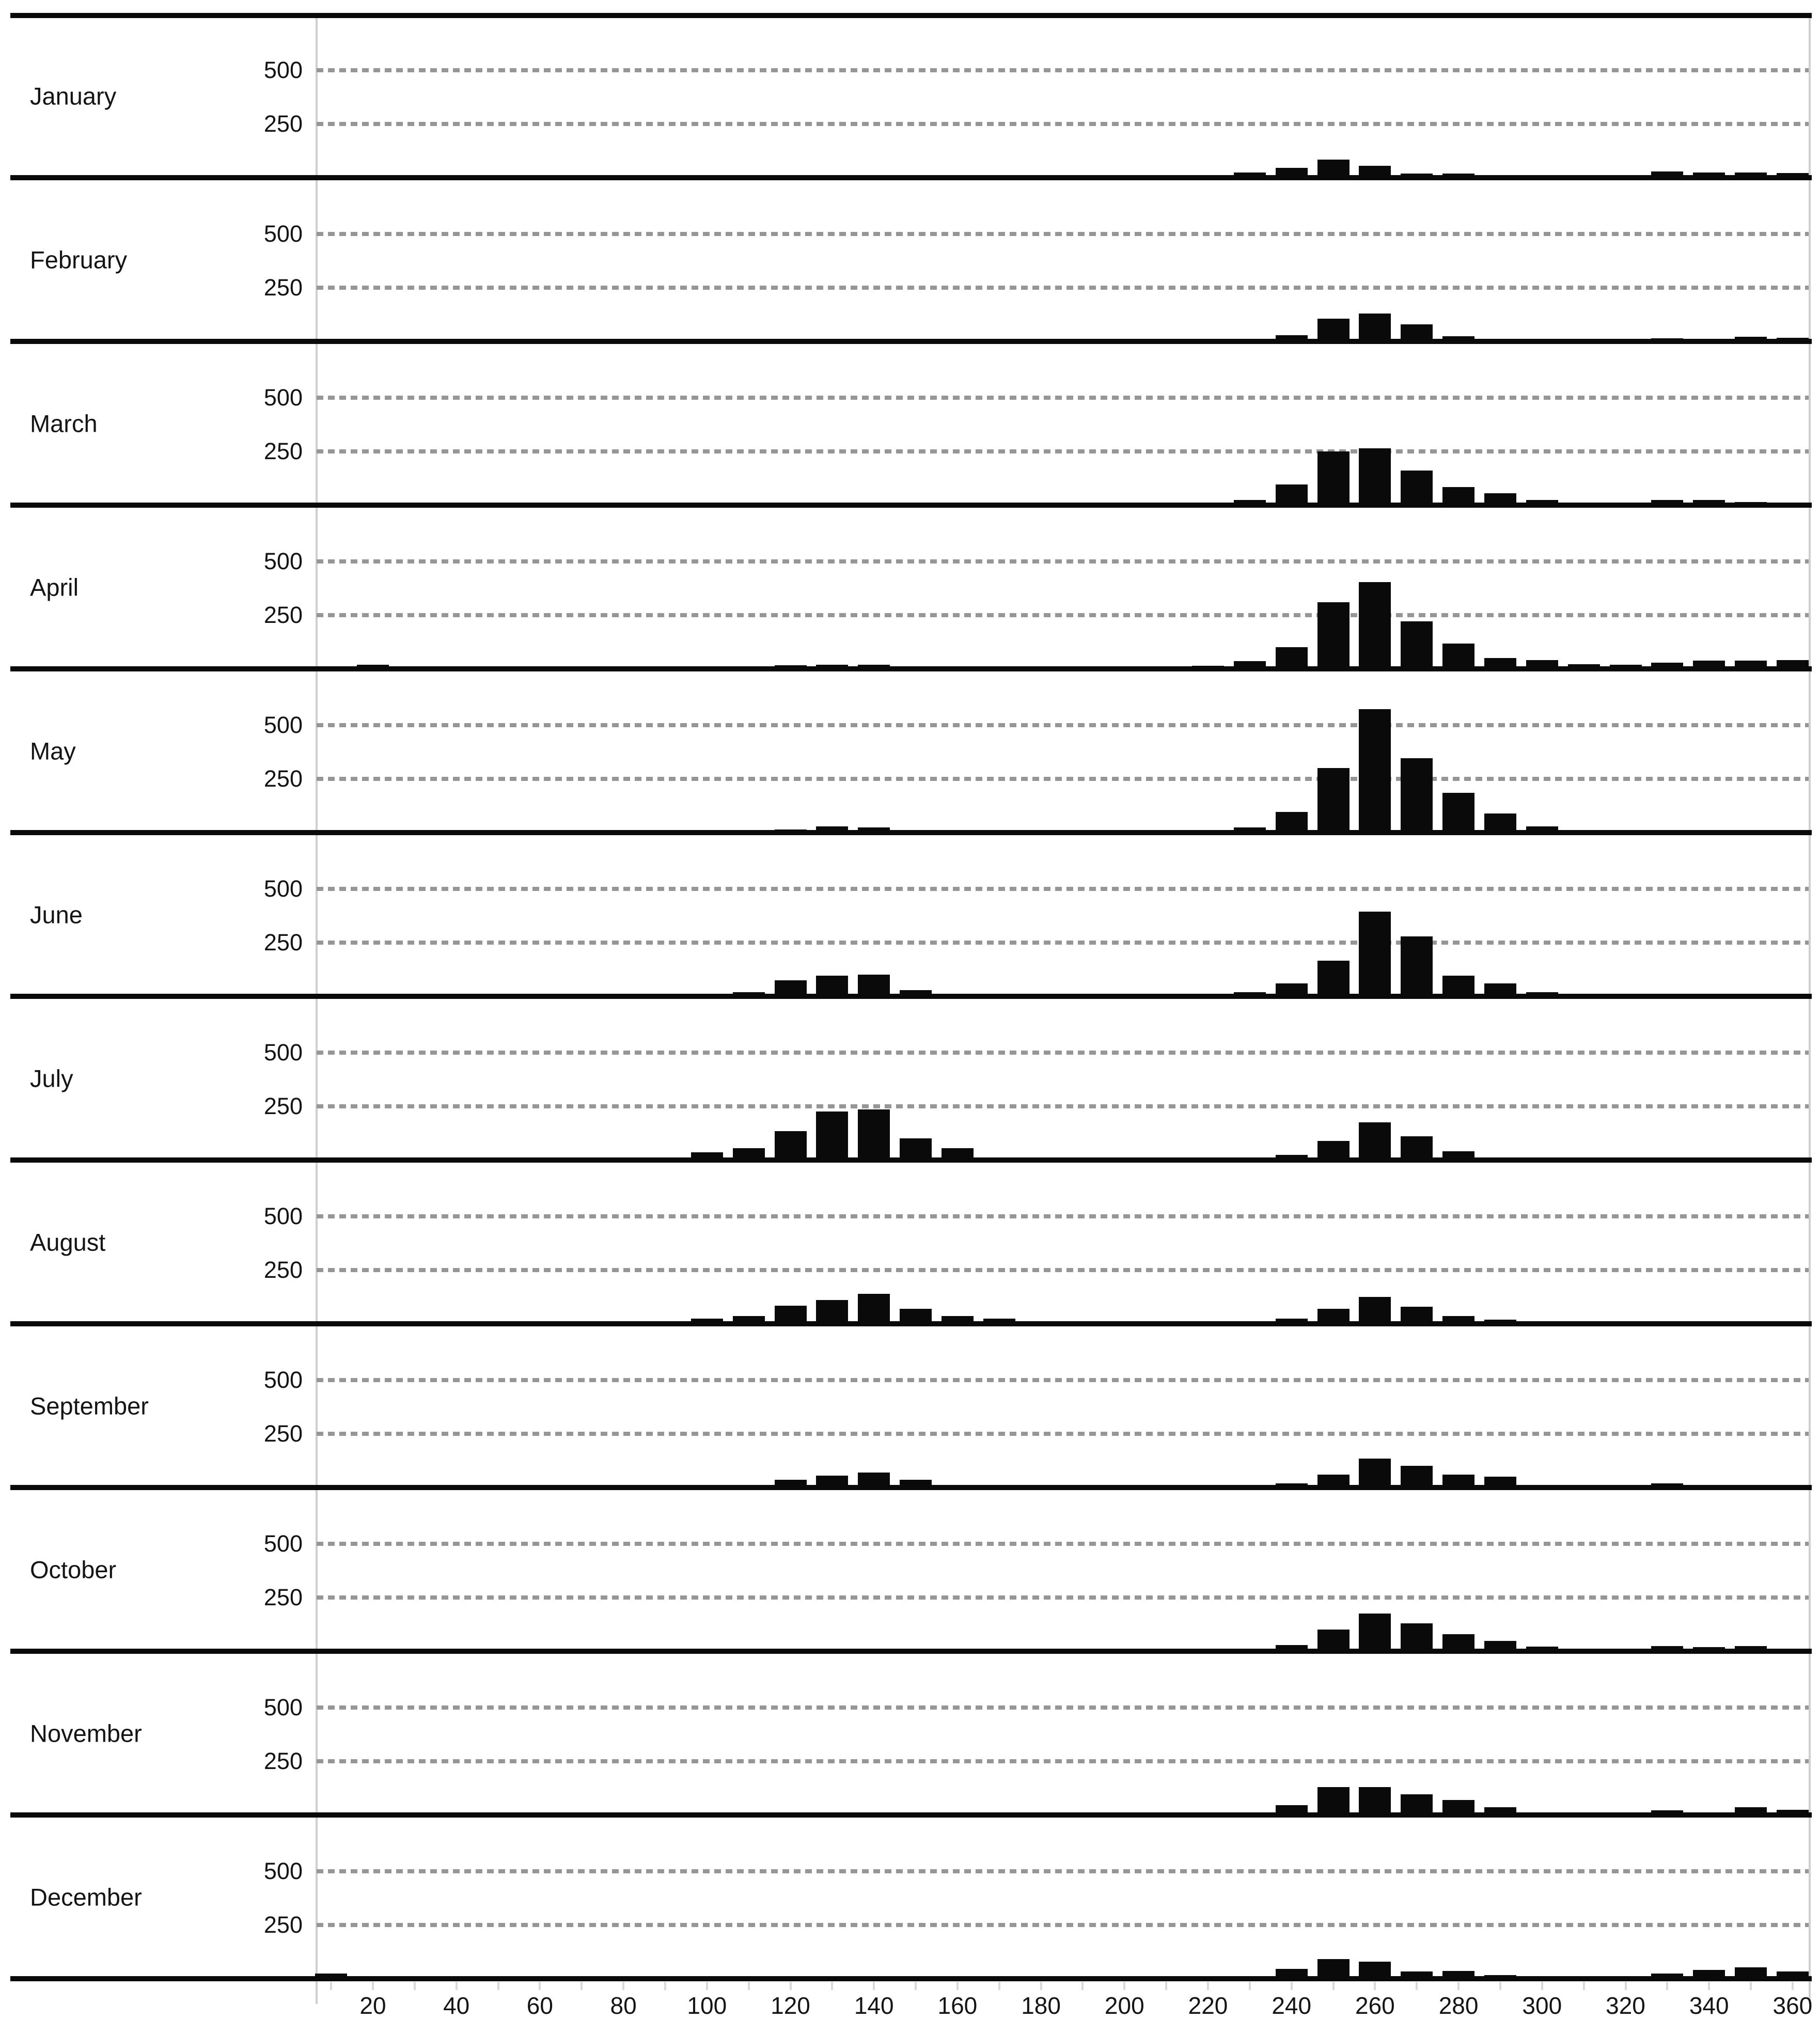  What do you see at coordinates (1292, 2005) in the screenshot?
I see `x-tick-label: 240` at bounding box center [1292, 2005].